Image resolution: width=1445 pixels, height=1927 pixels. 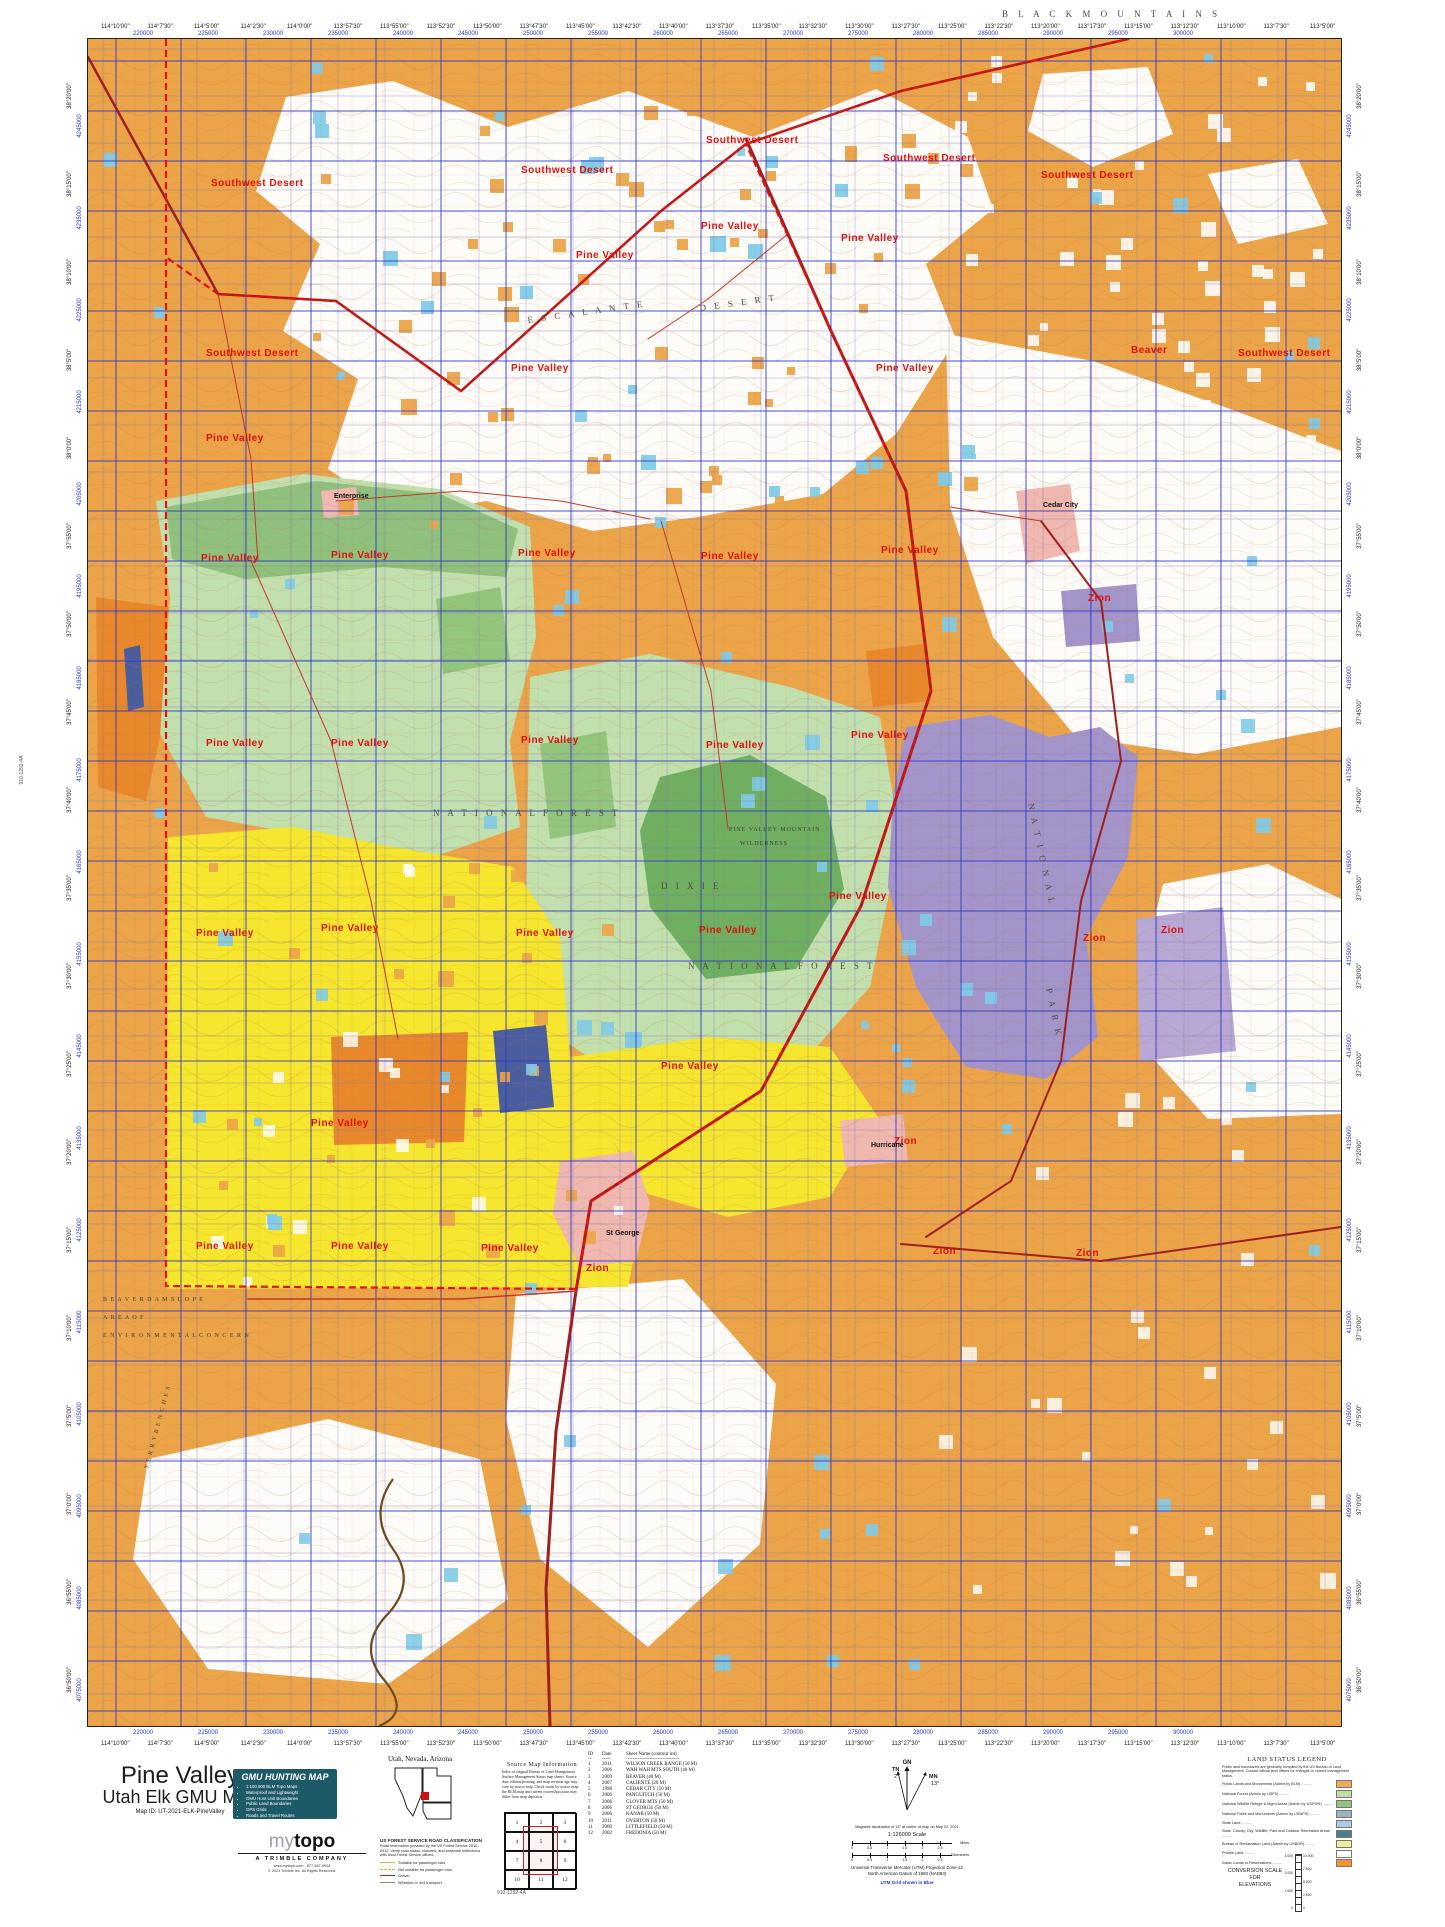 What do you see at coordinates (289, 1804) in the screenshot?
I see `gmu-bullet: Public Land Boundaries` at bounding box center [289, 1804].